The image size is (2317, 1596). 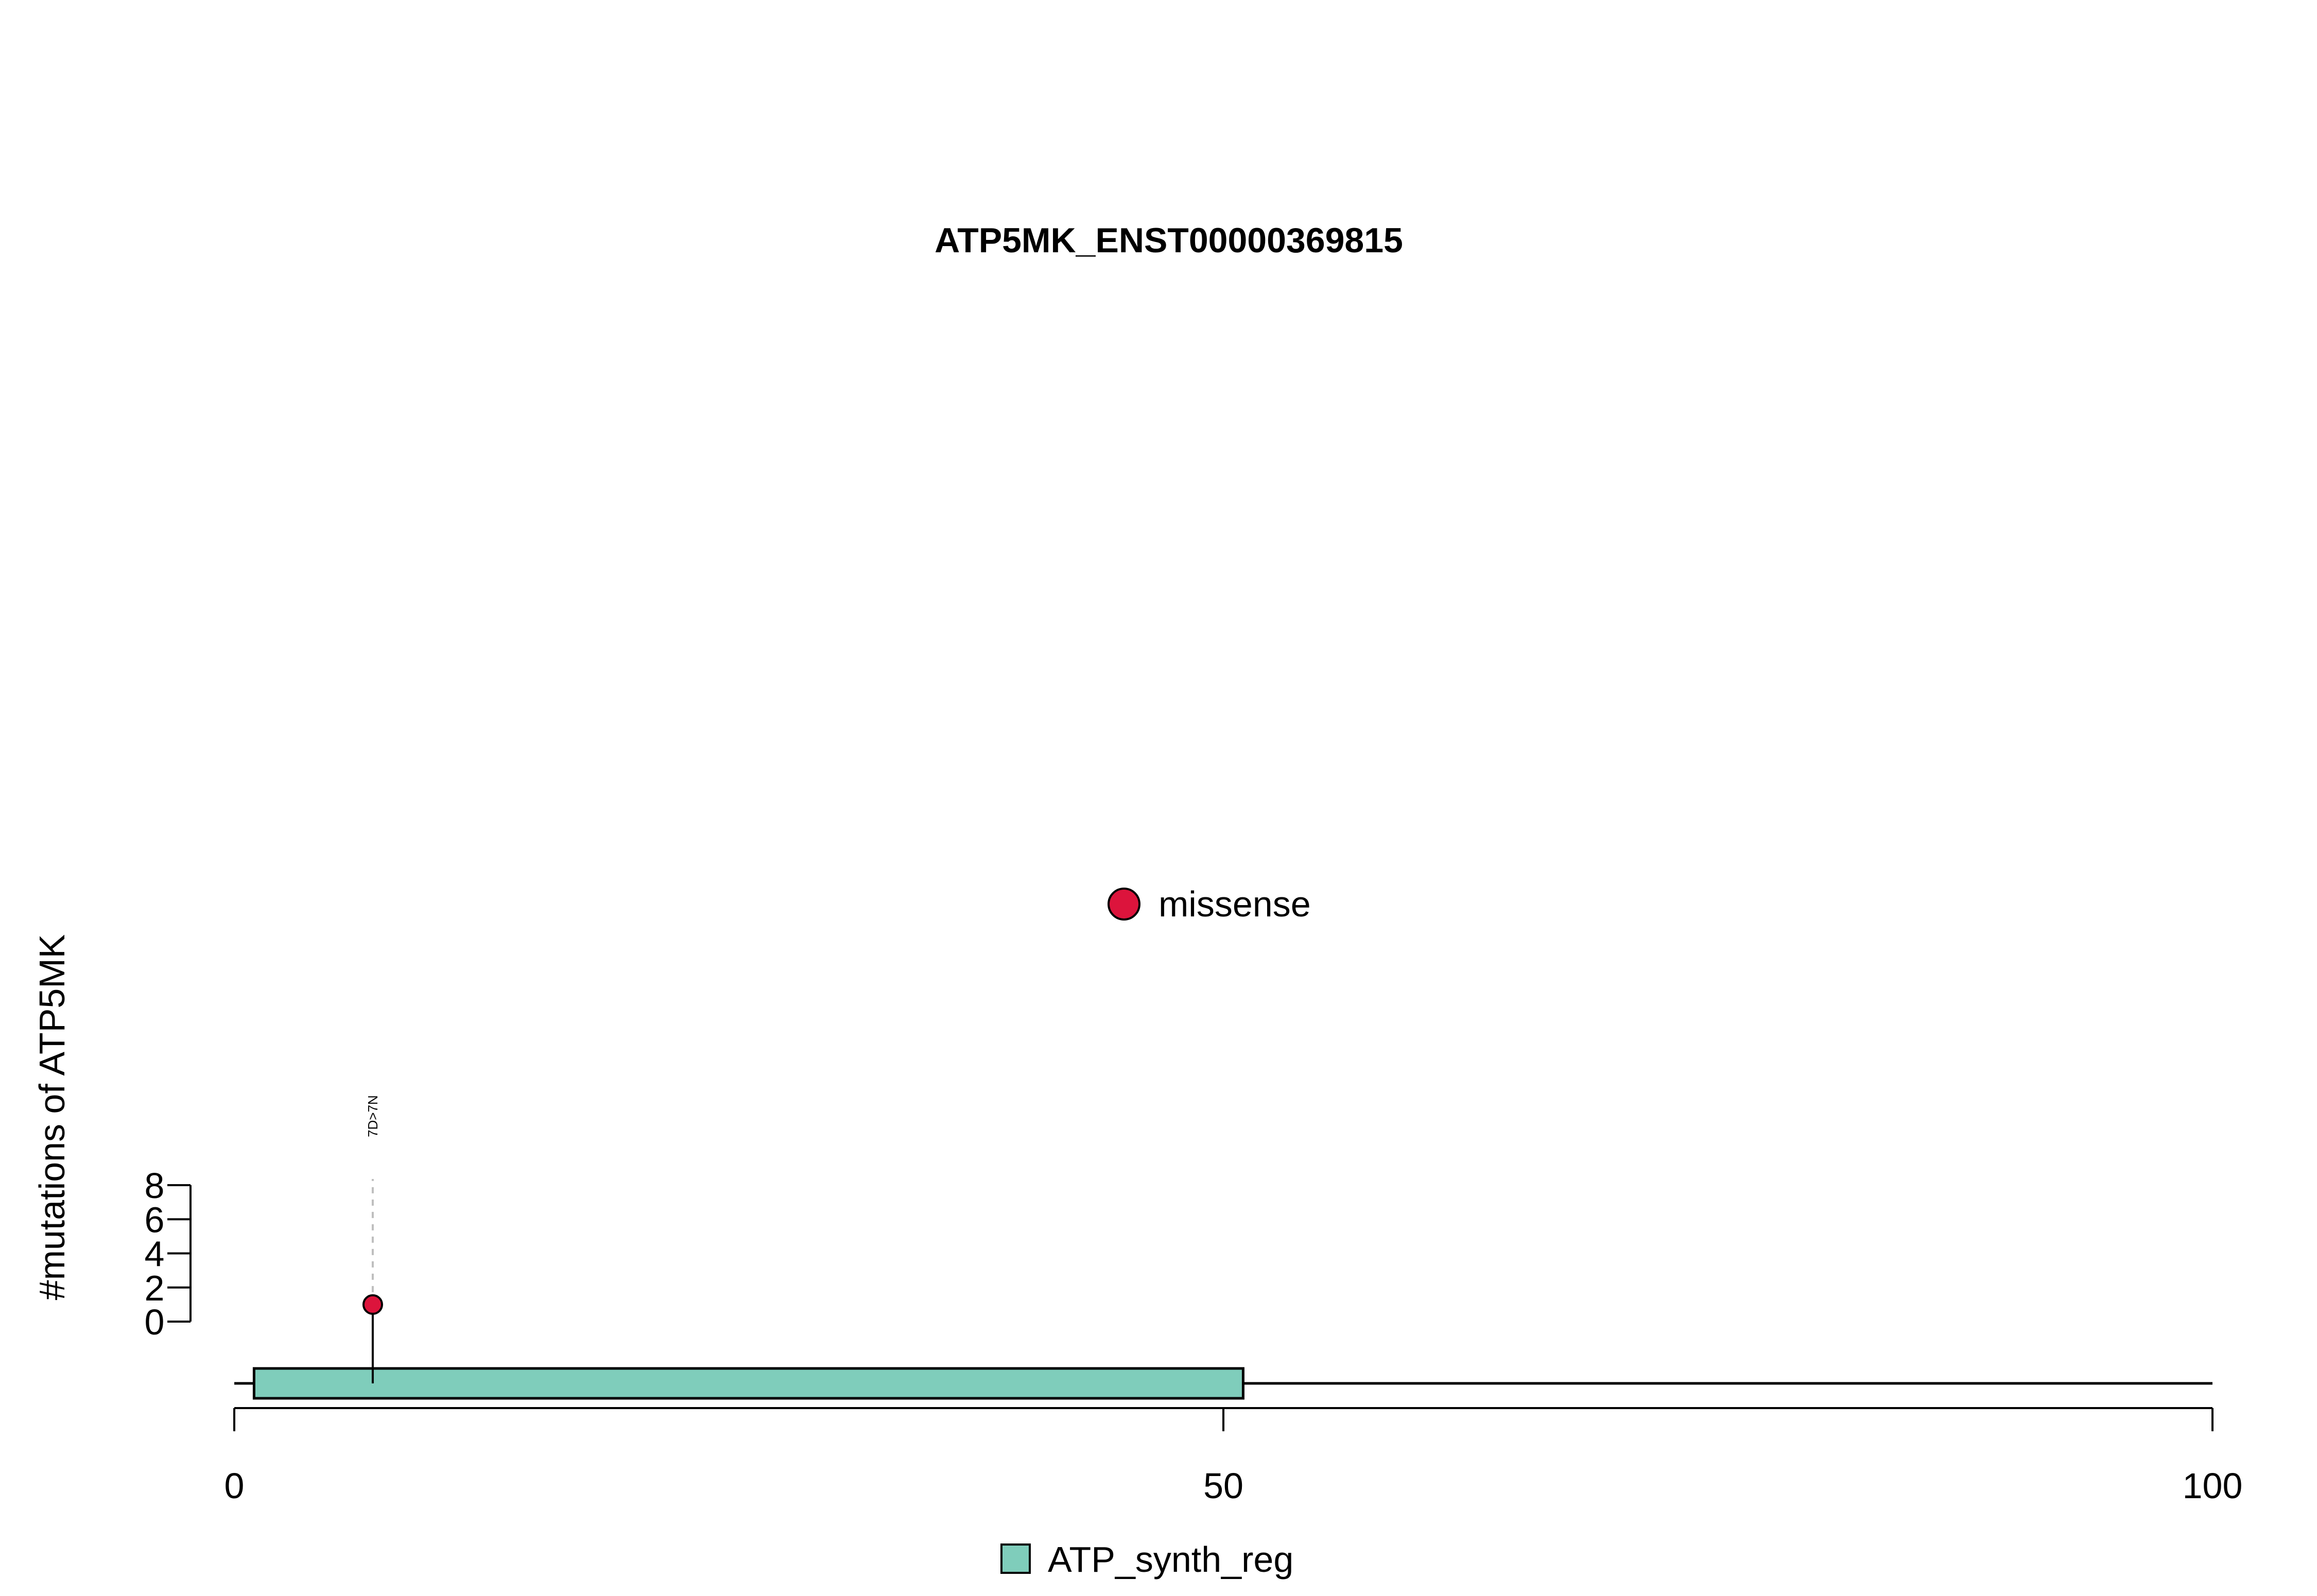 I want to click on mutation-legend: missense, so click(x=1209, y=904).